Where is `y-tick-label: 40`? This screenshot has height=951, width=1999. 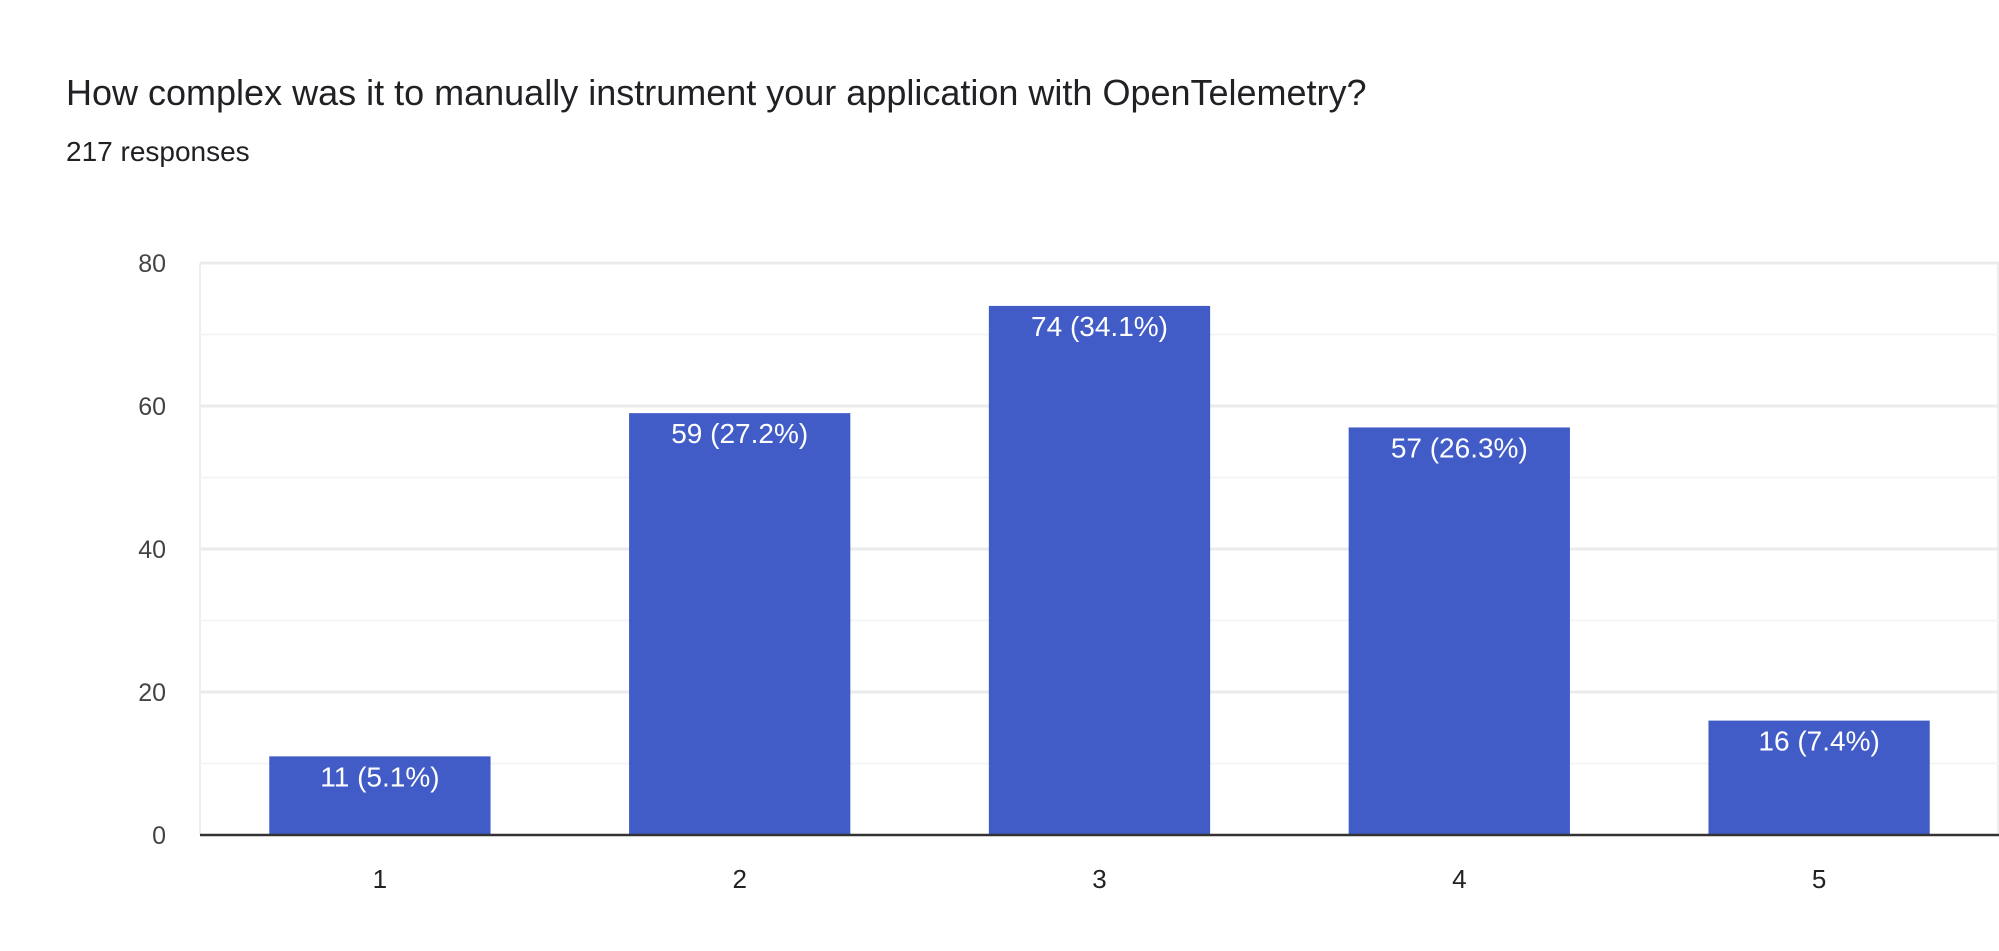
y-tick-label: 40 is located at coordinates (152, 550).